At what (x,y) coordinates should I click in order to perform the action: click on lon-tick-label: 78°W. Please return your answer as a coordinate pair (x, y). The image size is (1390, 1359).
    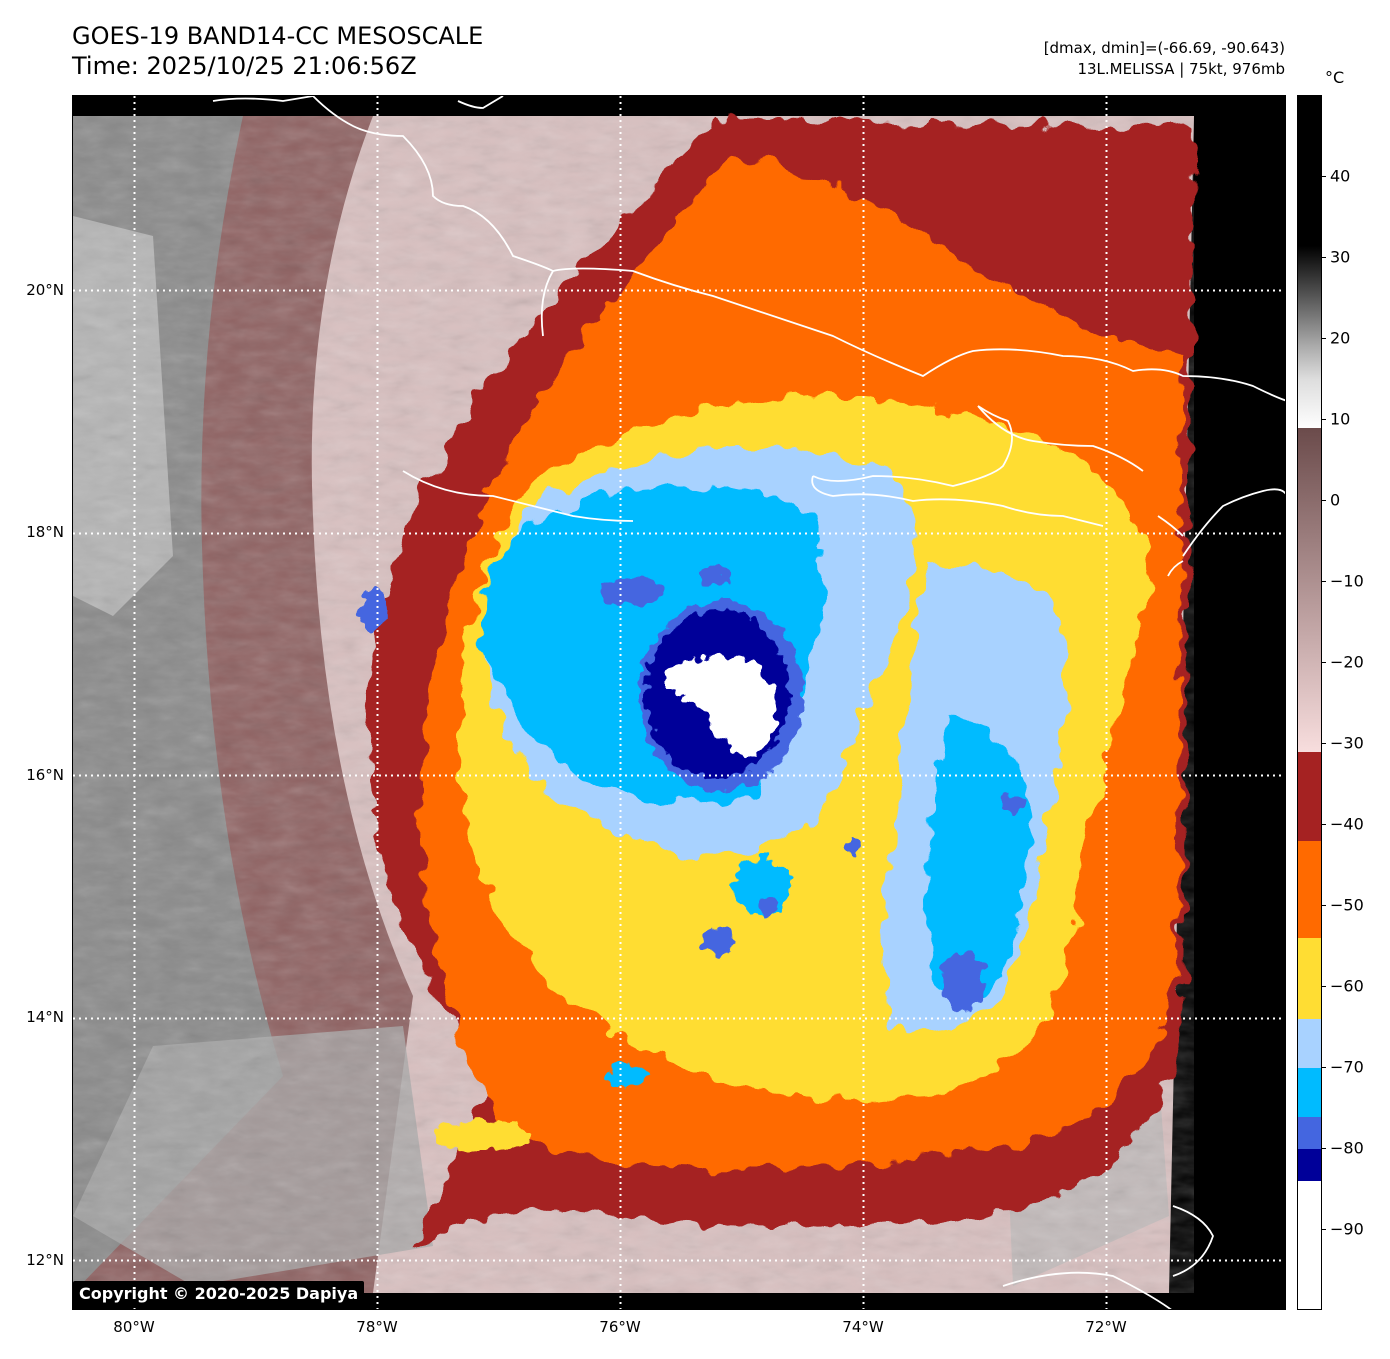
    Looking at the image, I should click on (377, 1327).